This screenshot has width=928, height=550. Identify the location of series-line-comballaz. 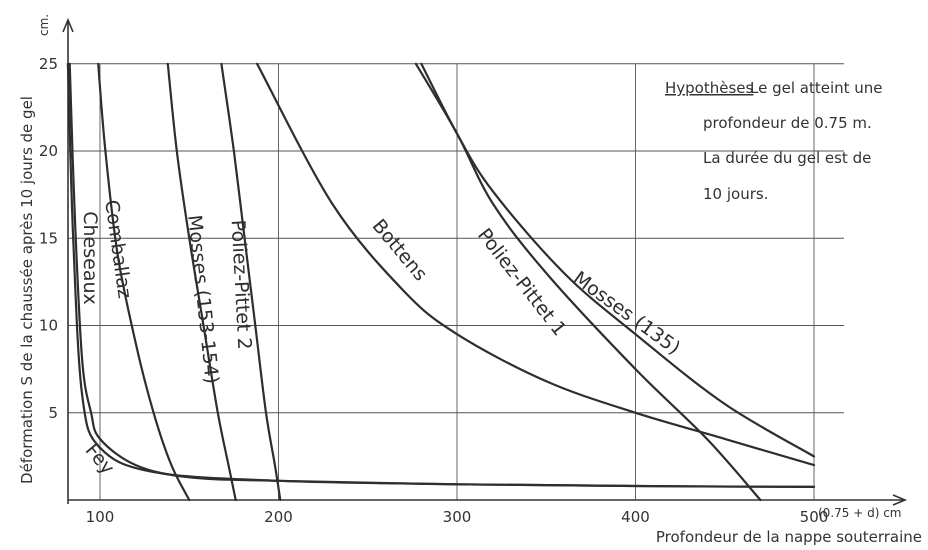
(144, 282).